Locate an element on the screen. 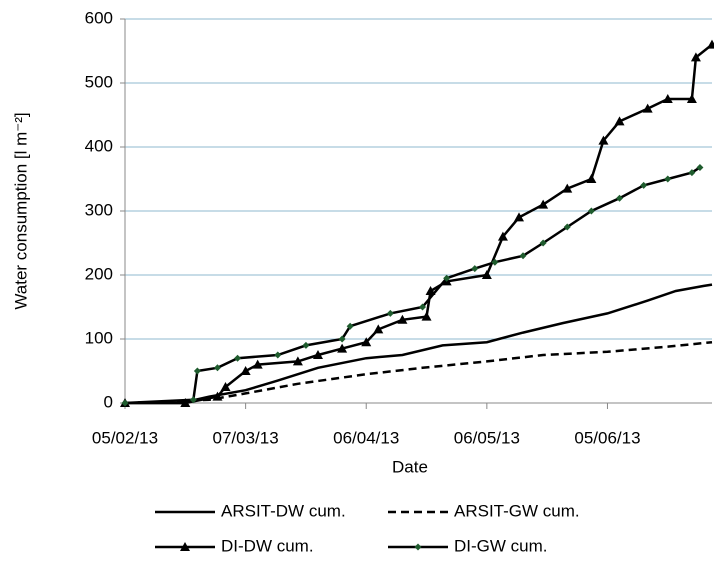  y-tick-label: 200 is located at coordinates (99, 273).